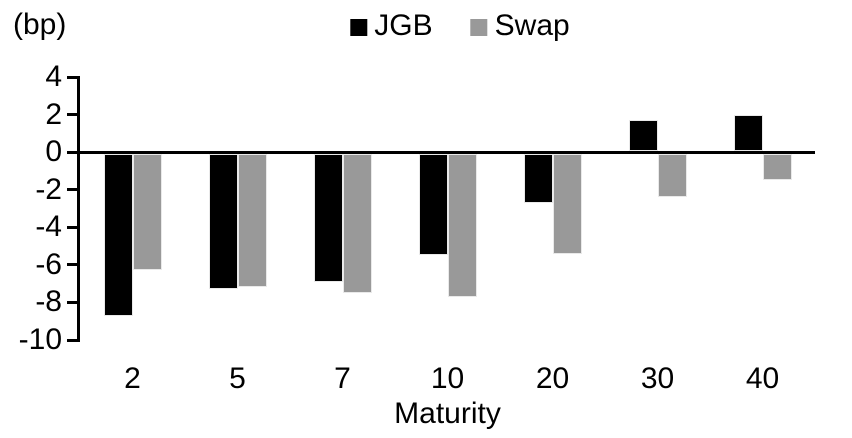 This screenshot has width=852, height=438. Describe the element at coordinates (403, 25) in the screenshot. I see `legend-label-jgb: JGB` at that location.